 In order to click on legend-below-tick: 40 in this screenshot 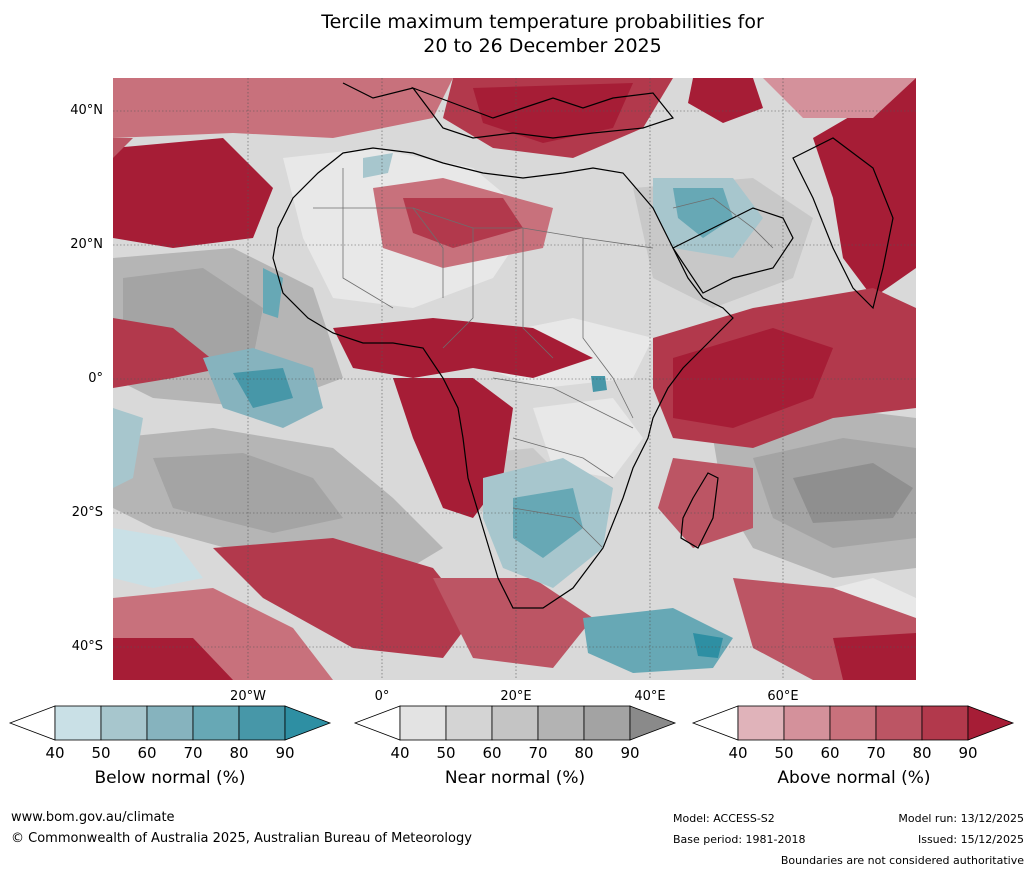, I will do `click(54, 752)`.